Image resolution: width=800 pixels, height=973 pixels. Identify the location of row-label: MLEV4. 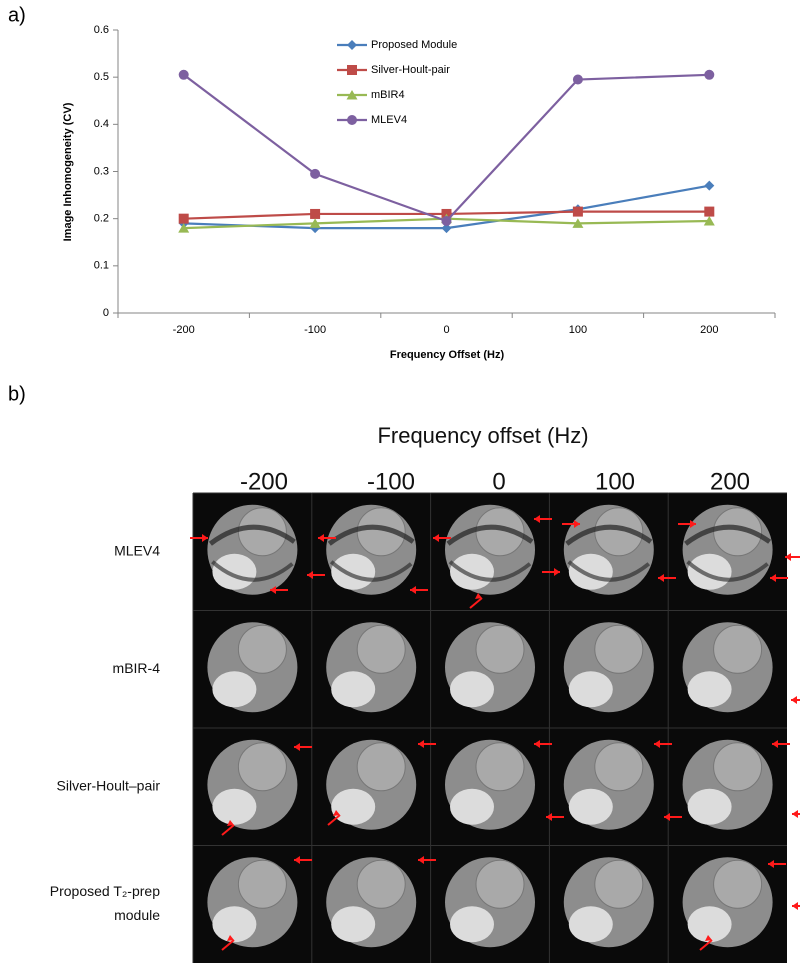
(137, 550).